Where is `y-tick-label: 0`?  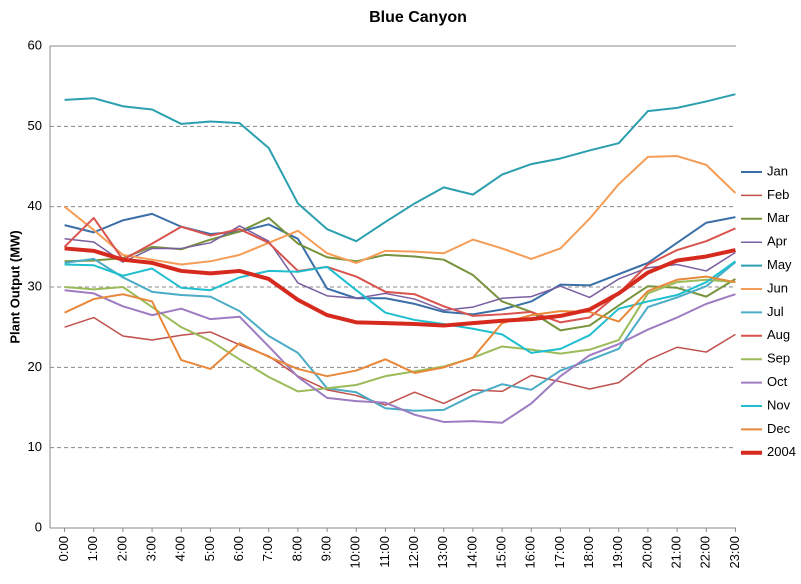 y-tick-label: 0 is located at coordinates (38, 526).